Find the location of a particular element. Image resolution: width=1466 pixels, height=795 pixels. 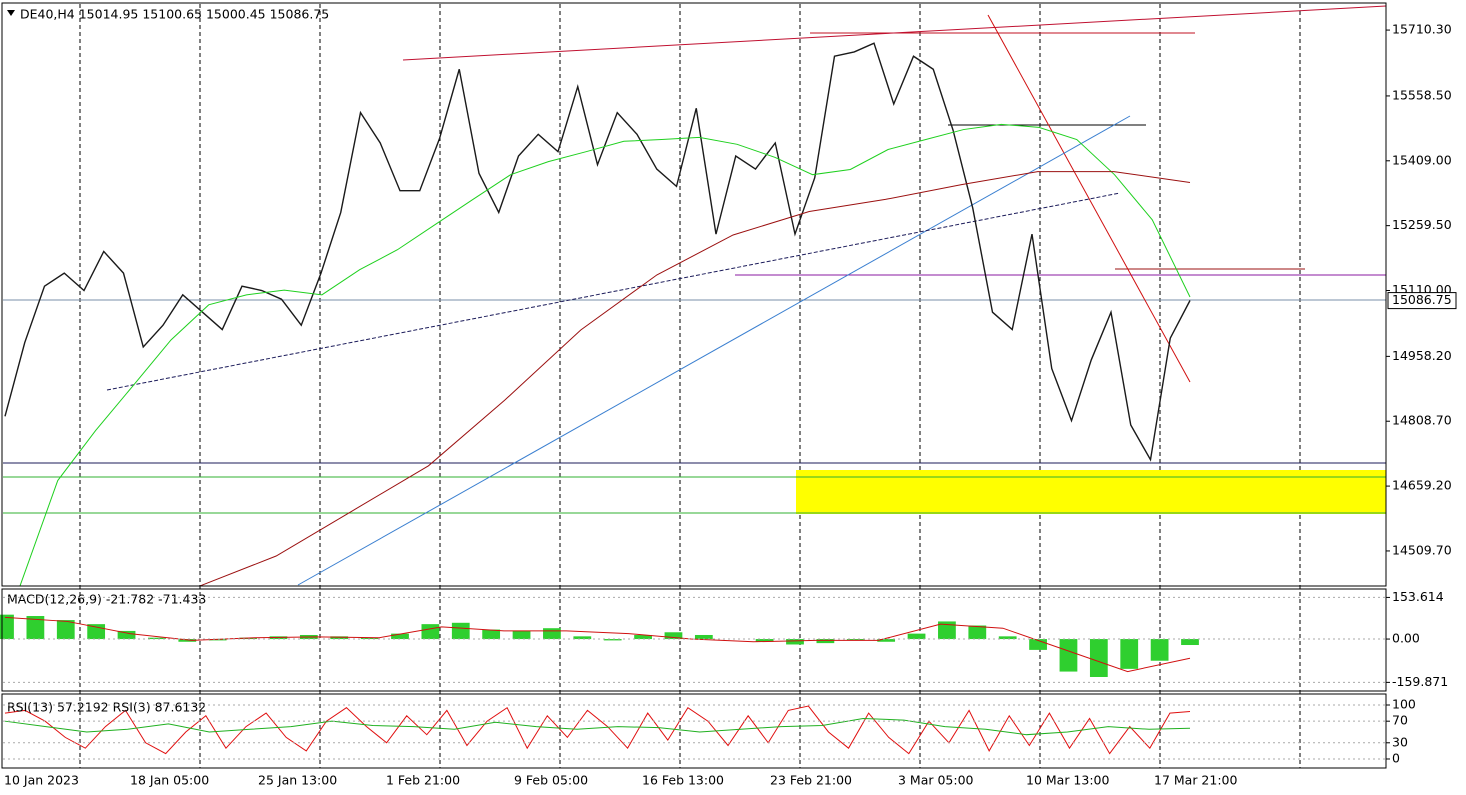

rsi-frame is located at coordinates (694, 731).